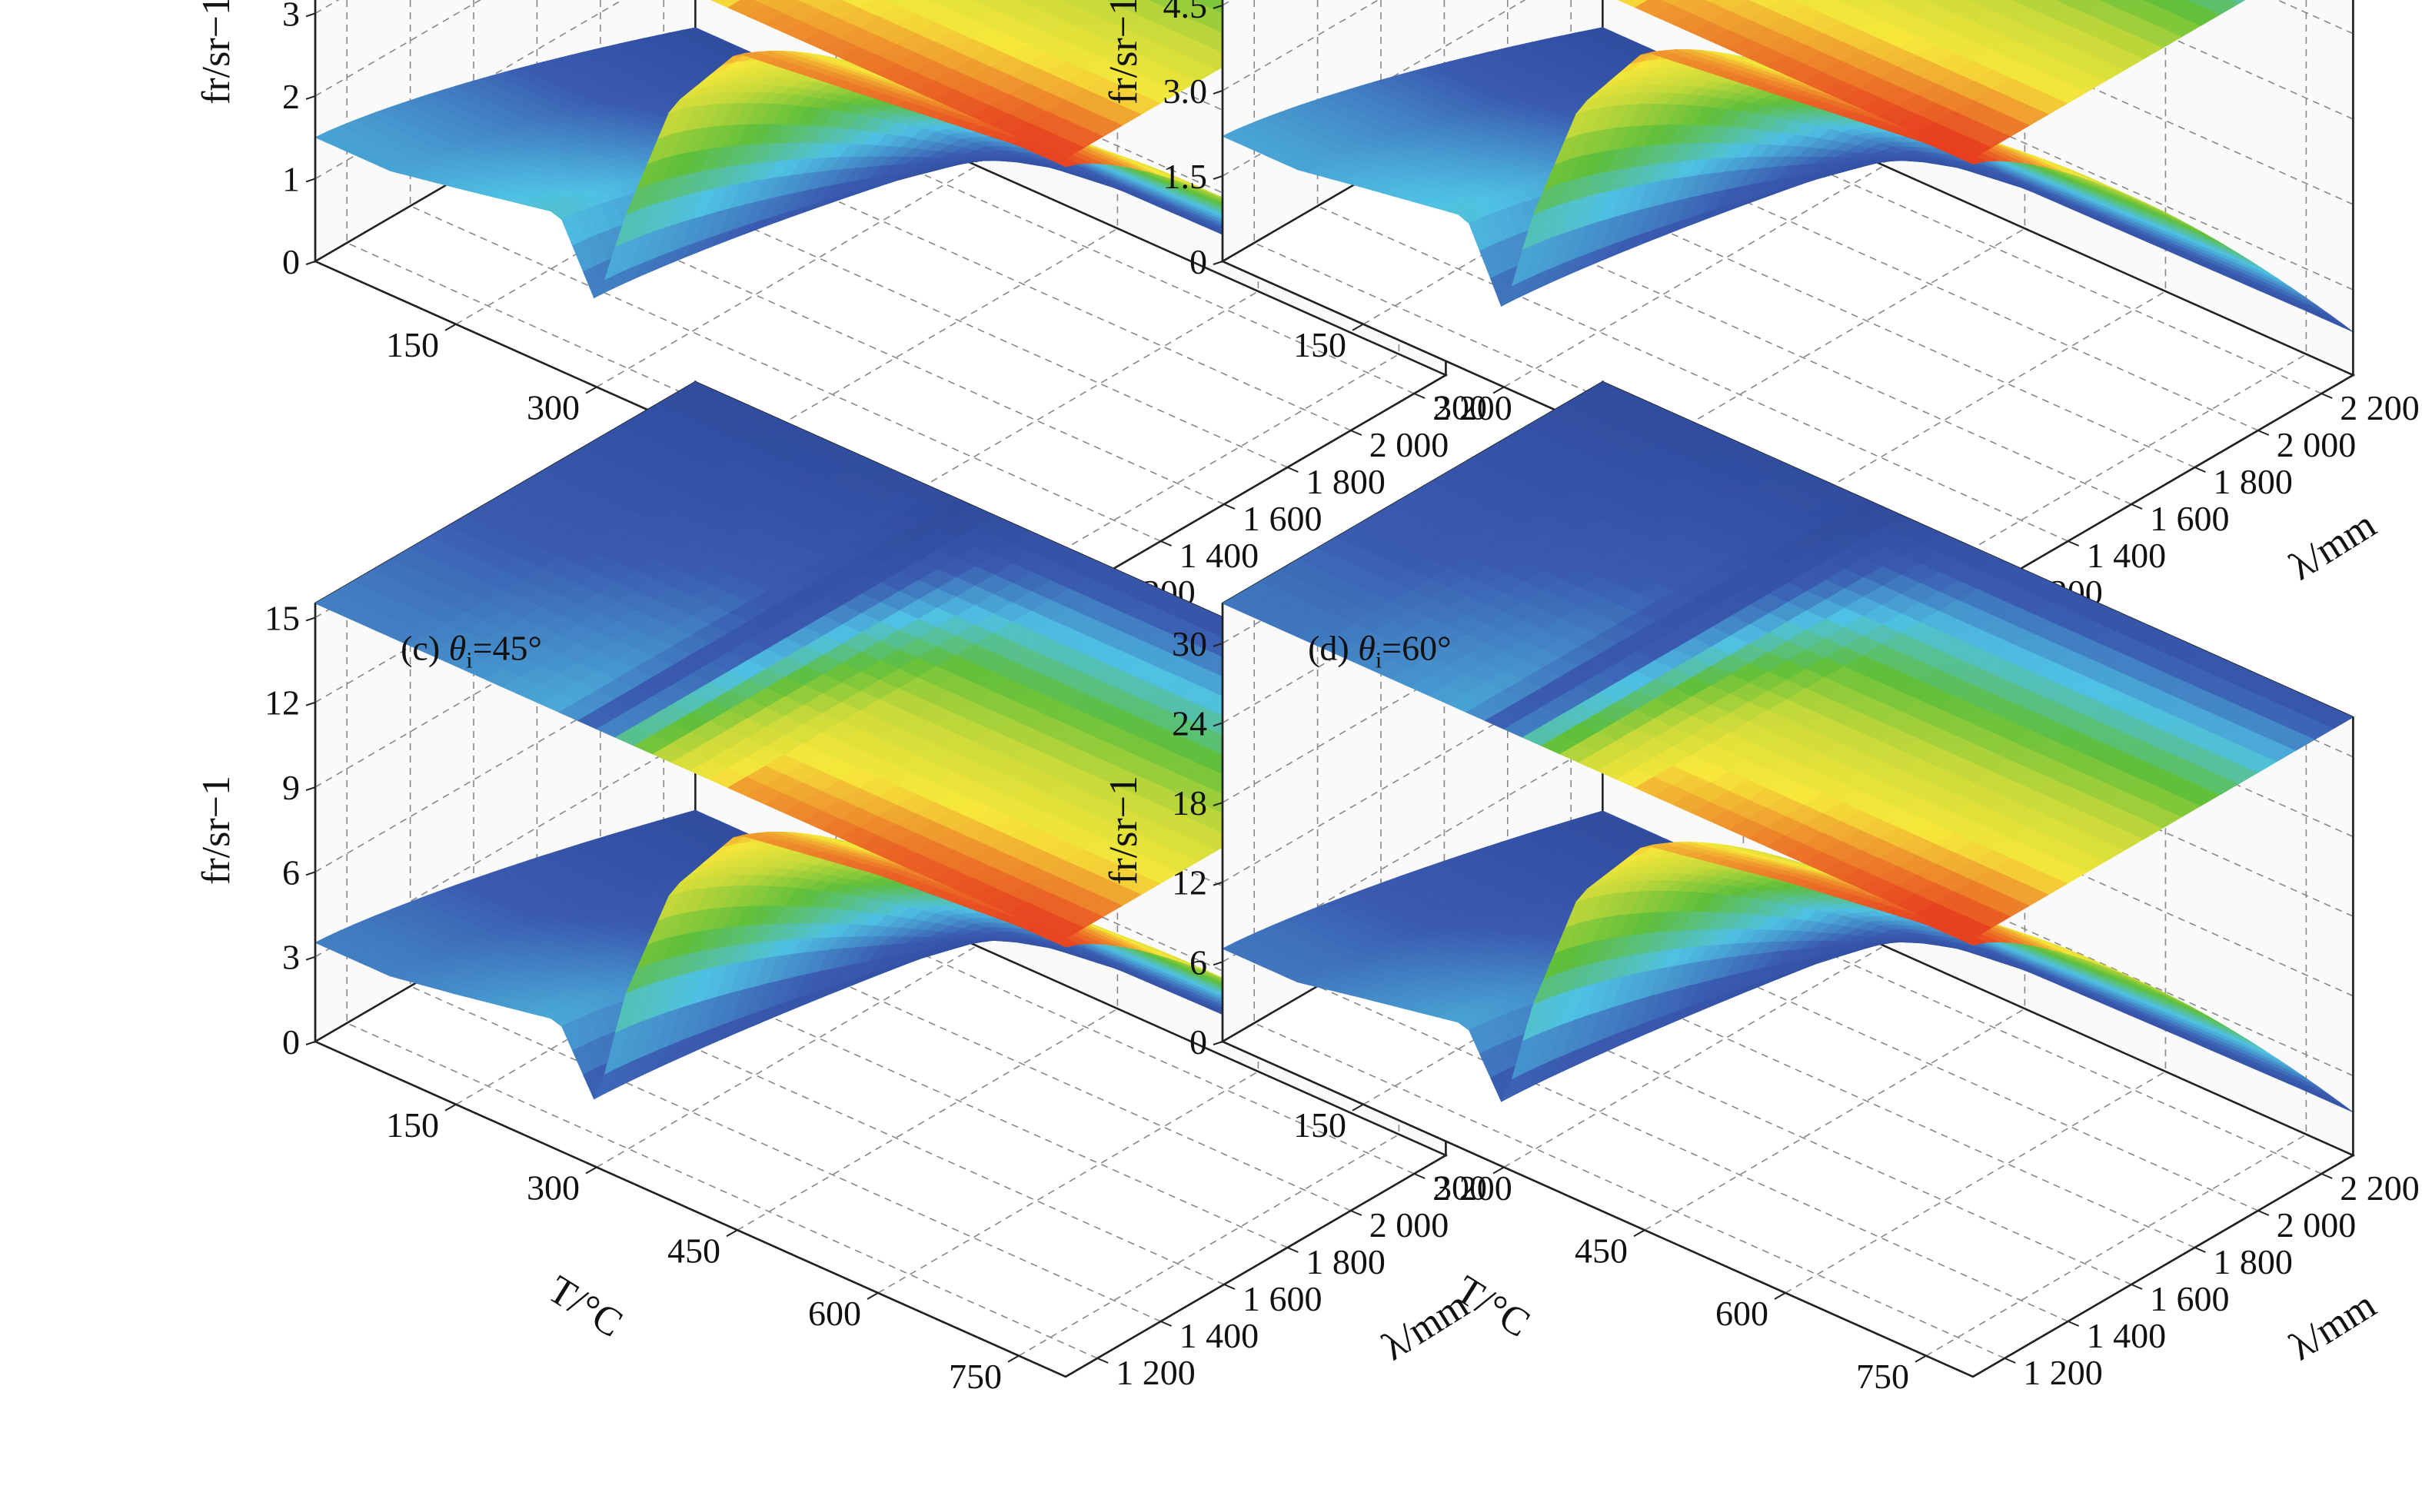 Image resolution: width=2422 pixels, height=1512 pixels. What do you see at coordinates (291, 16) in the screenshot?
I see `z-tick-label: 3` at bounding box center [291, 16].